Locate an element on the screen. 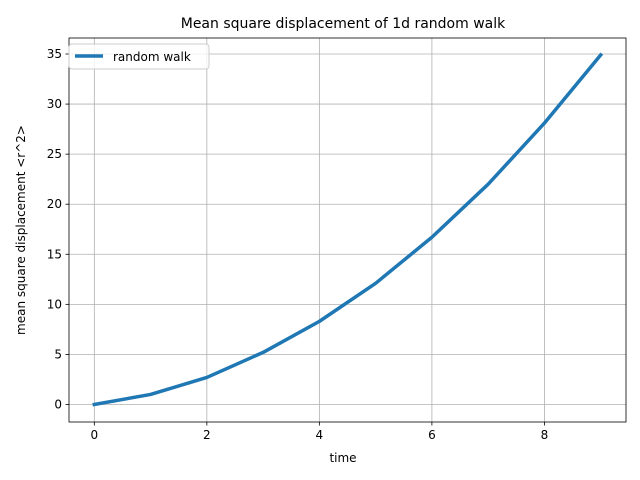 The height and width of the screenshot is (480, 640). y-tick-label: 25 is located at coordinates (54, 154).